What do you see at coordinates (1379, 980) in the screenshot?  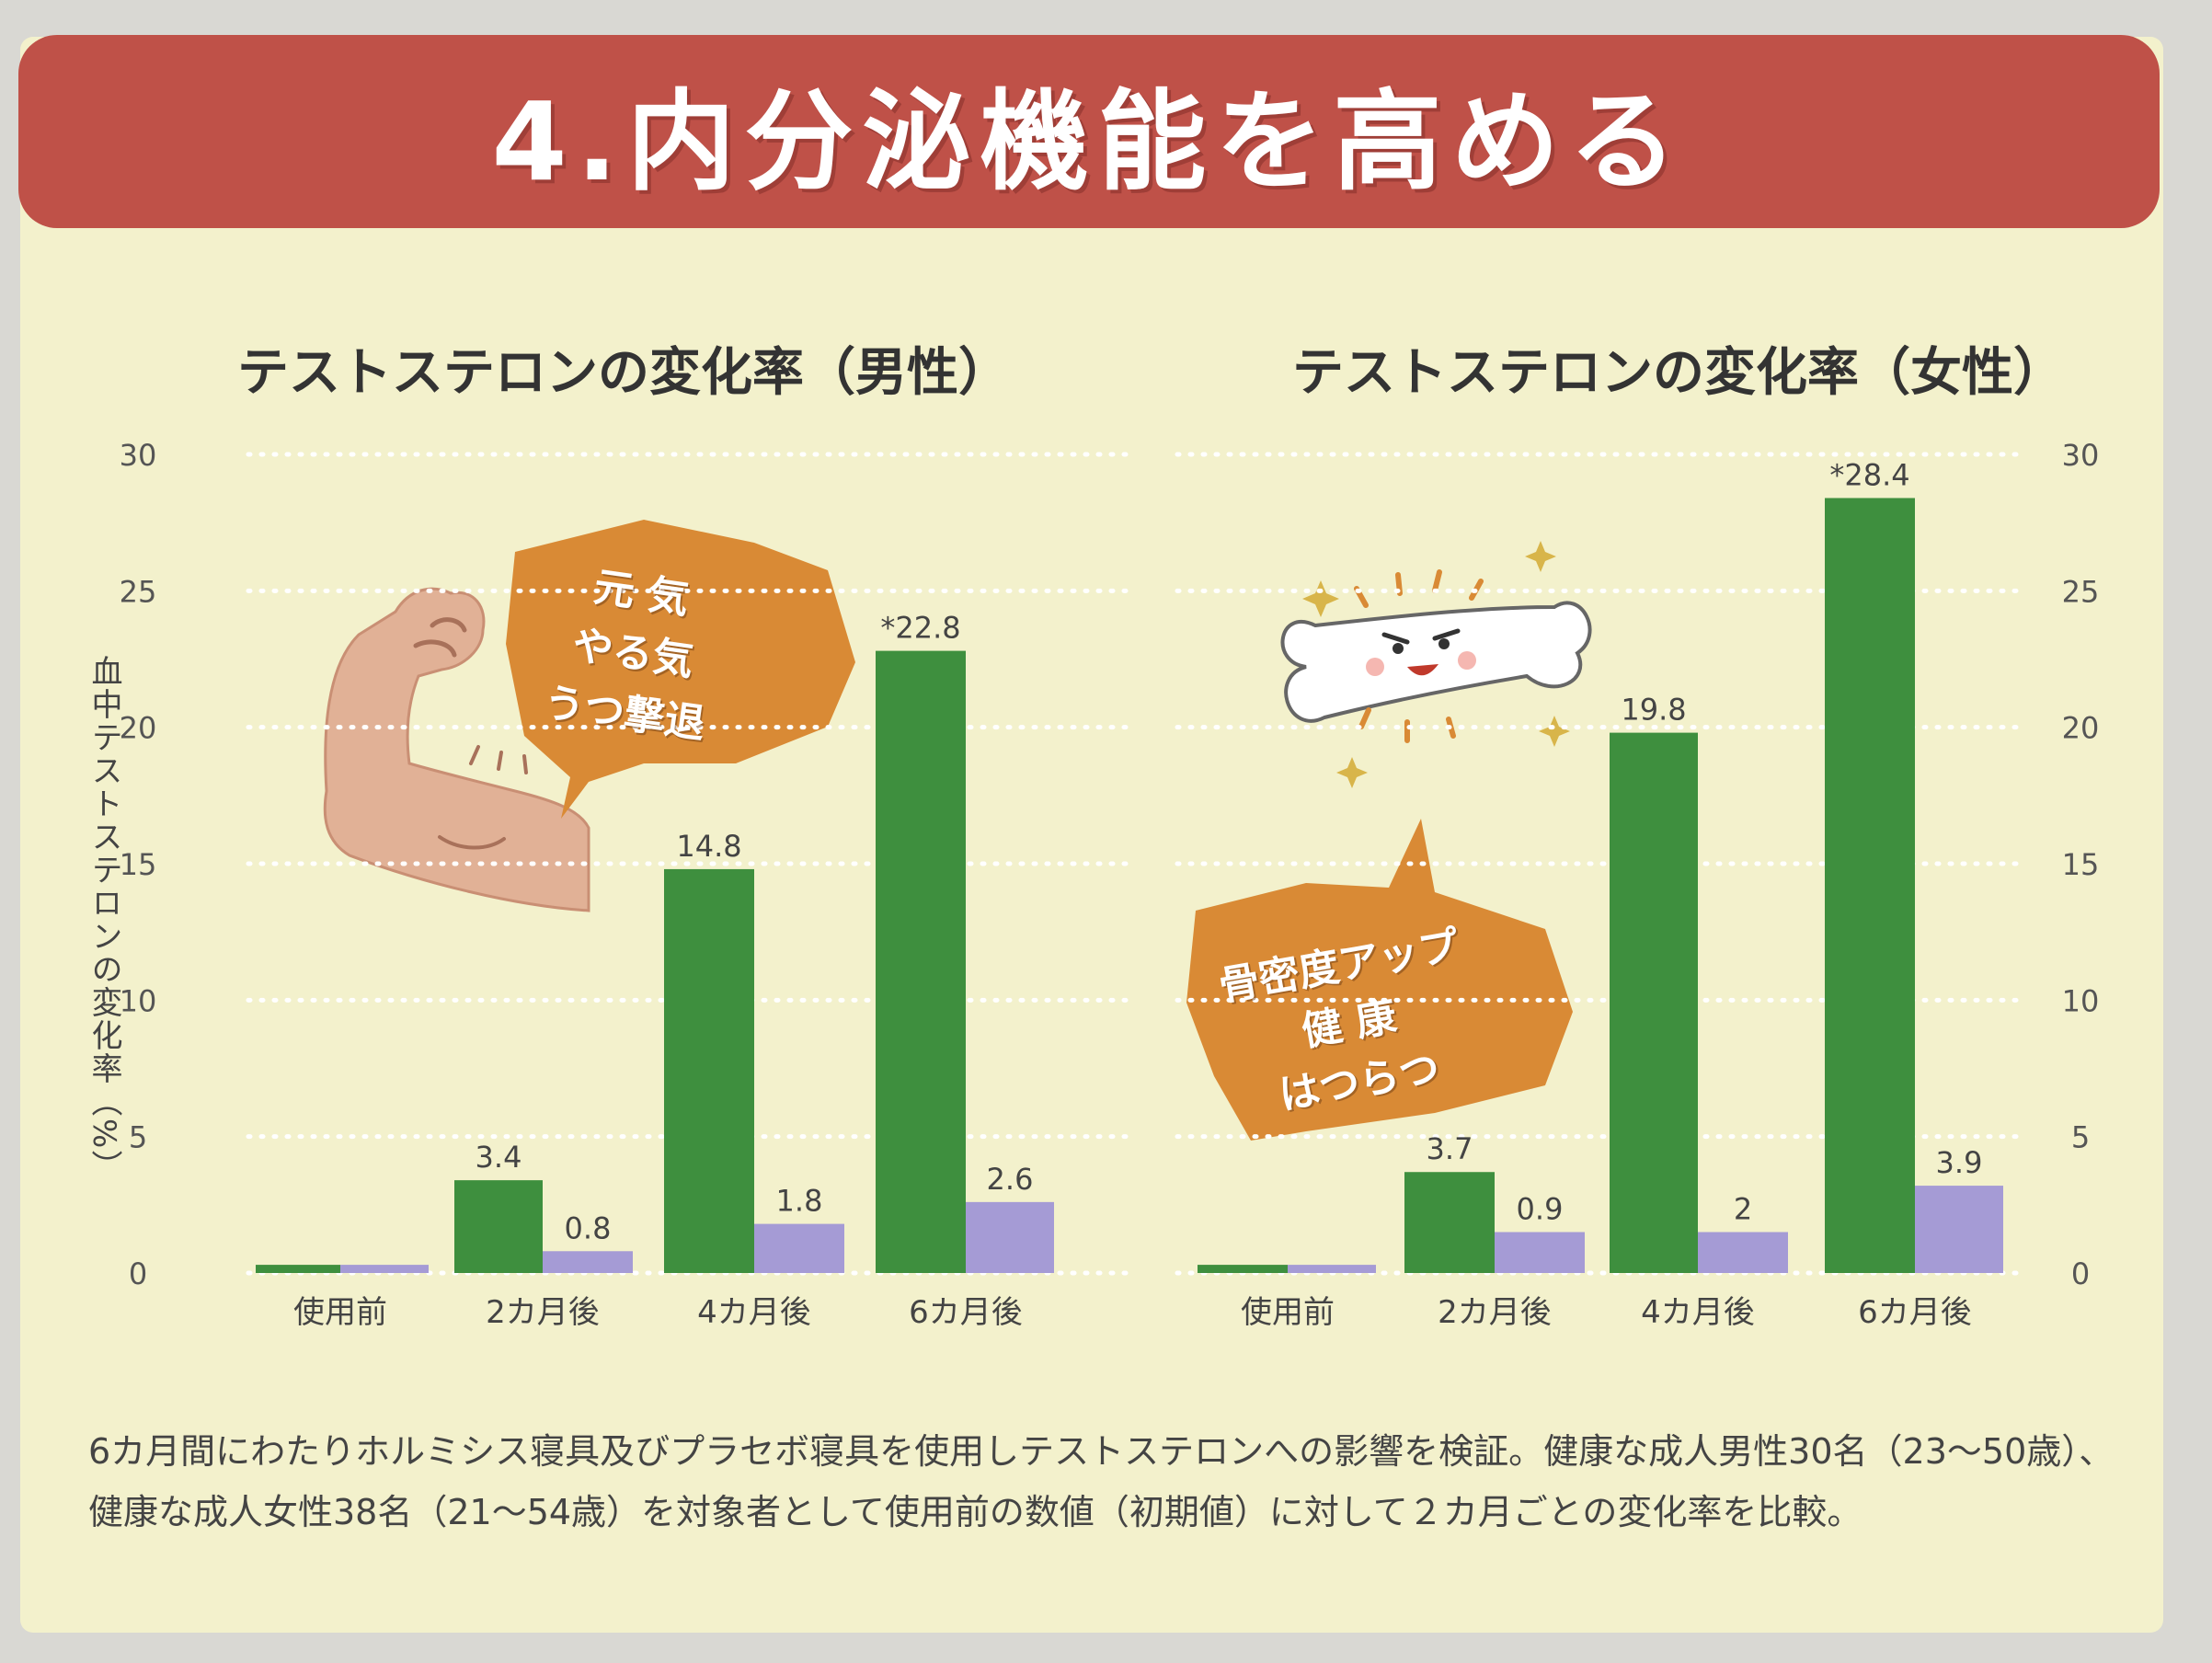 I see `callout-right-bubble` at bounding box center [1379, 980].